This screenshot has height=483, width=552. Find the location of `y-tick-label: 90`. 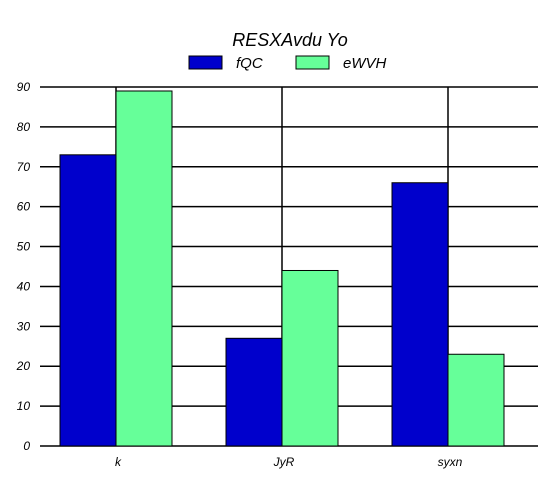

y-tick-label: 90 is located at coordinates (24, 87).